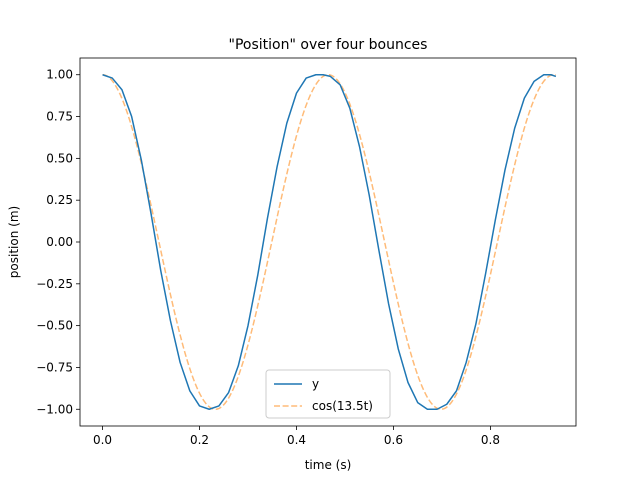 This screenshot has height=480, width=640. I want to click on legend-label: y, so click(315, 384).